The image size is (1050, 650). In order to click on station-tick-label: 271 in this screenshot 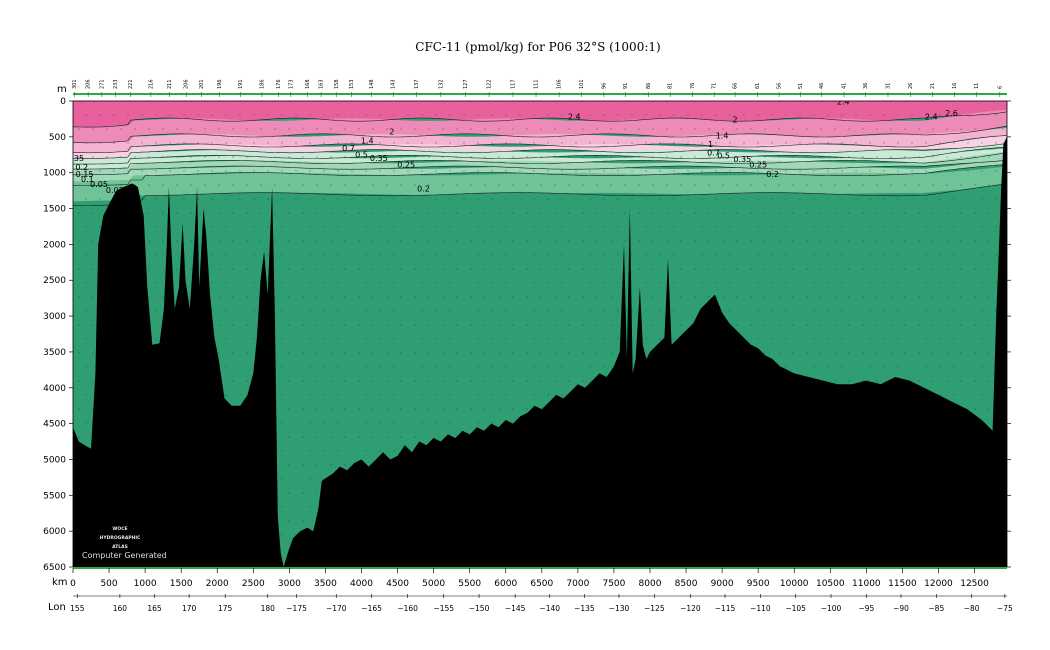, I will do `click(102, 84)`.